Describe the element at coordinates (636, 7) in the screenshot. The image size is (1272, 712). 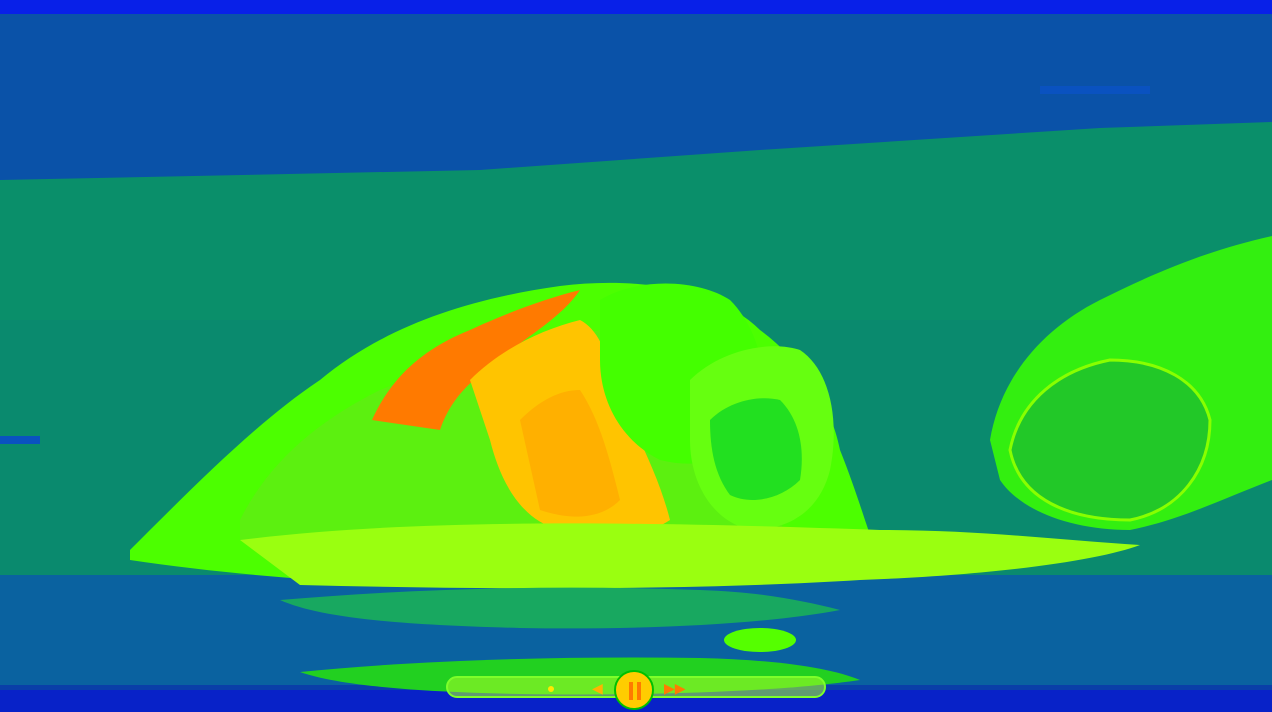
I see `sky-band-top` at that location.